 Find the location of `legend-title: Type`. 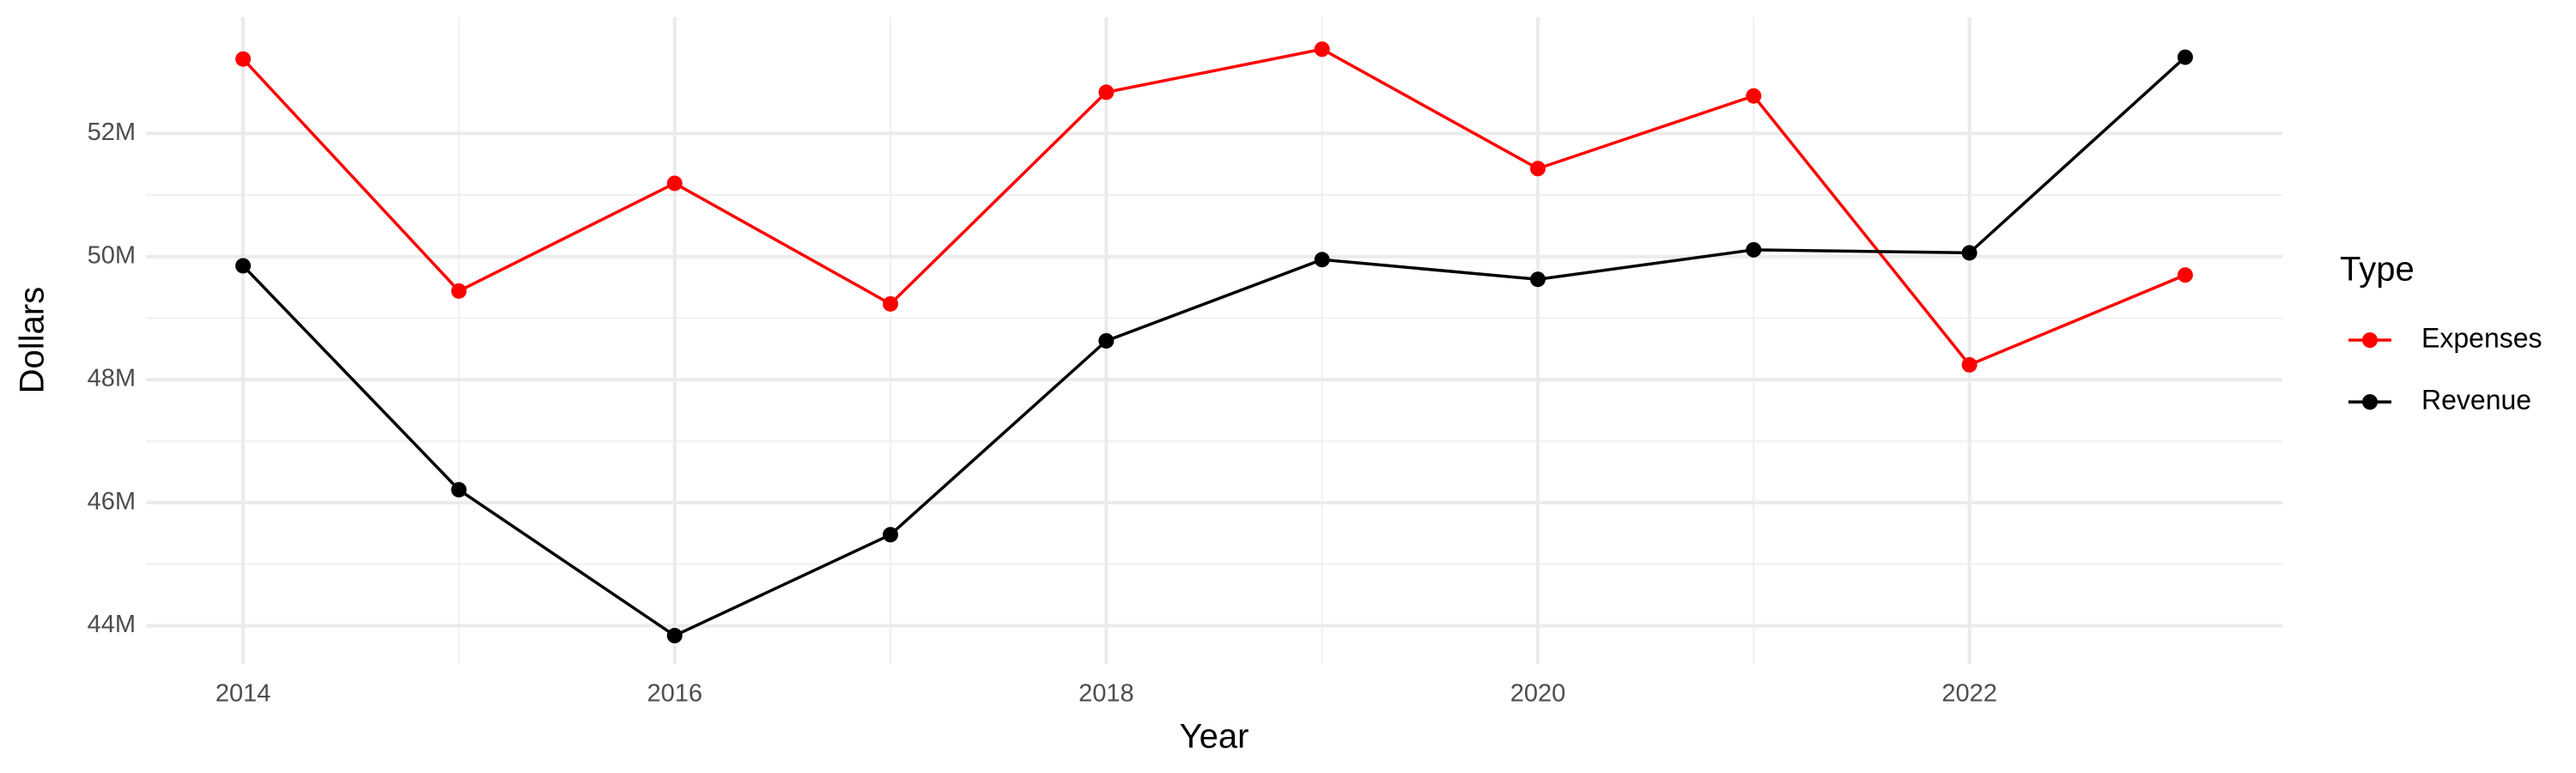

legend-title: Type is located at coordinates (2377, 270).